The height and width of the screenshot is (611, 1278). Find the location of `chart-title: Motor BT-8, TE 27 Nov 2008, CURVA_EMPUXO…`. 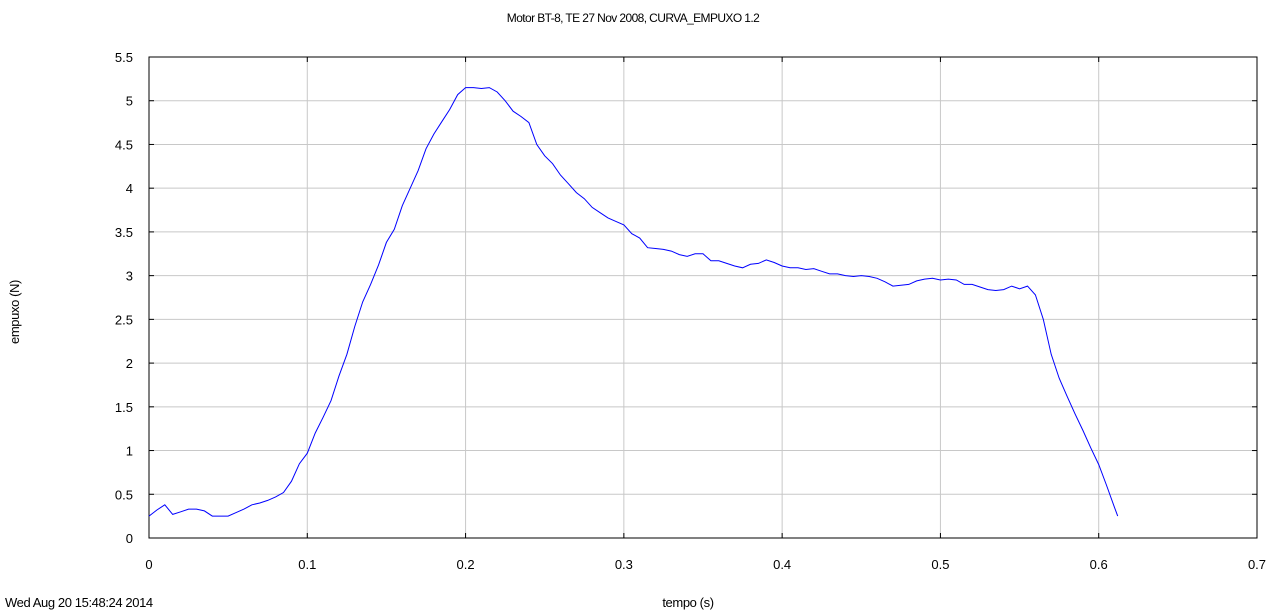

chart-title: Motor BT-8, TE 27 Nov 2008, CURVA_EMPUXO… is located at coordinates (633, 18).